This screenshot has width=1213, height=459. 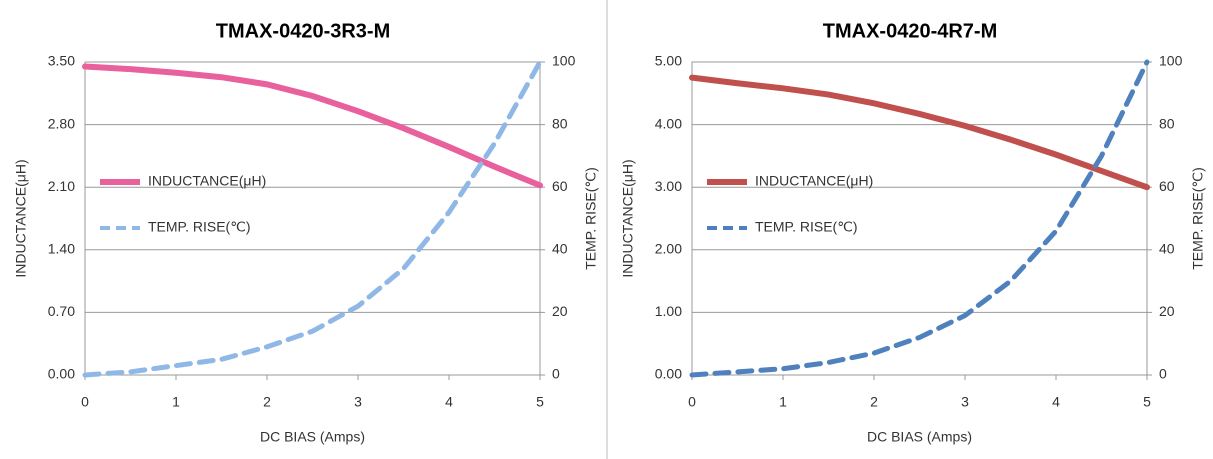 I want to click on chart-title: TMAX-0420-3R3-M, so click(x=303, y=31).